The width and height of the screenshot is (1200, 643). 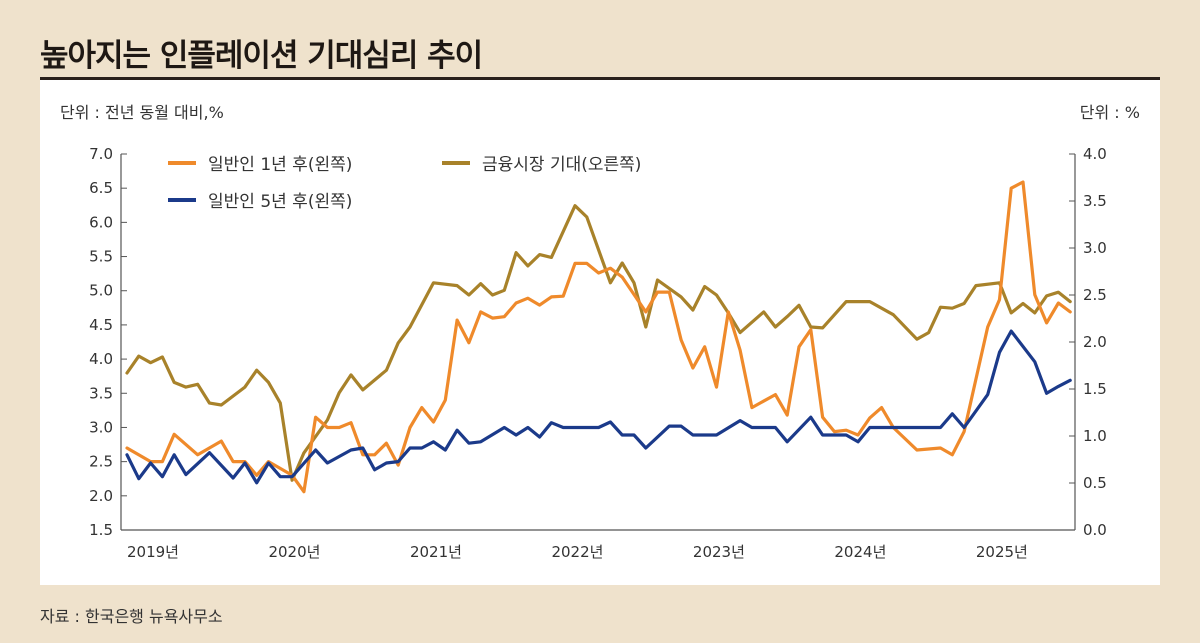 What do you see at coordinates (101, 325) in the screenshot?
I see `left-tick-label: 4.5` at bounding box center [101, 325].